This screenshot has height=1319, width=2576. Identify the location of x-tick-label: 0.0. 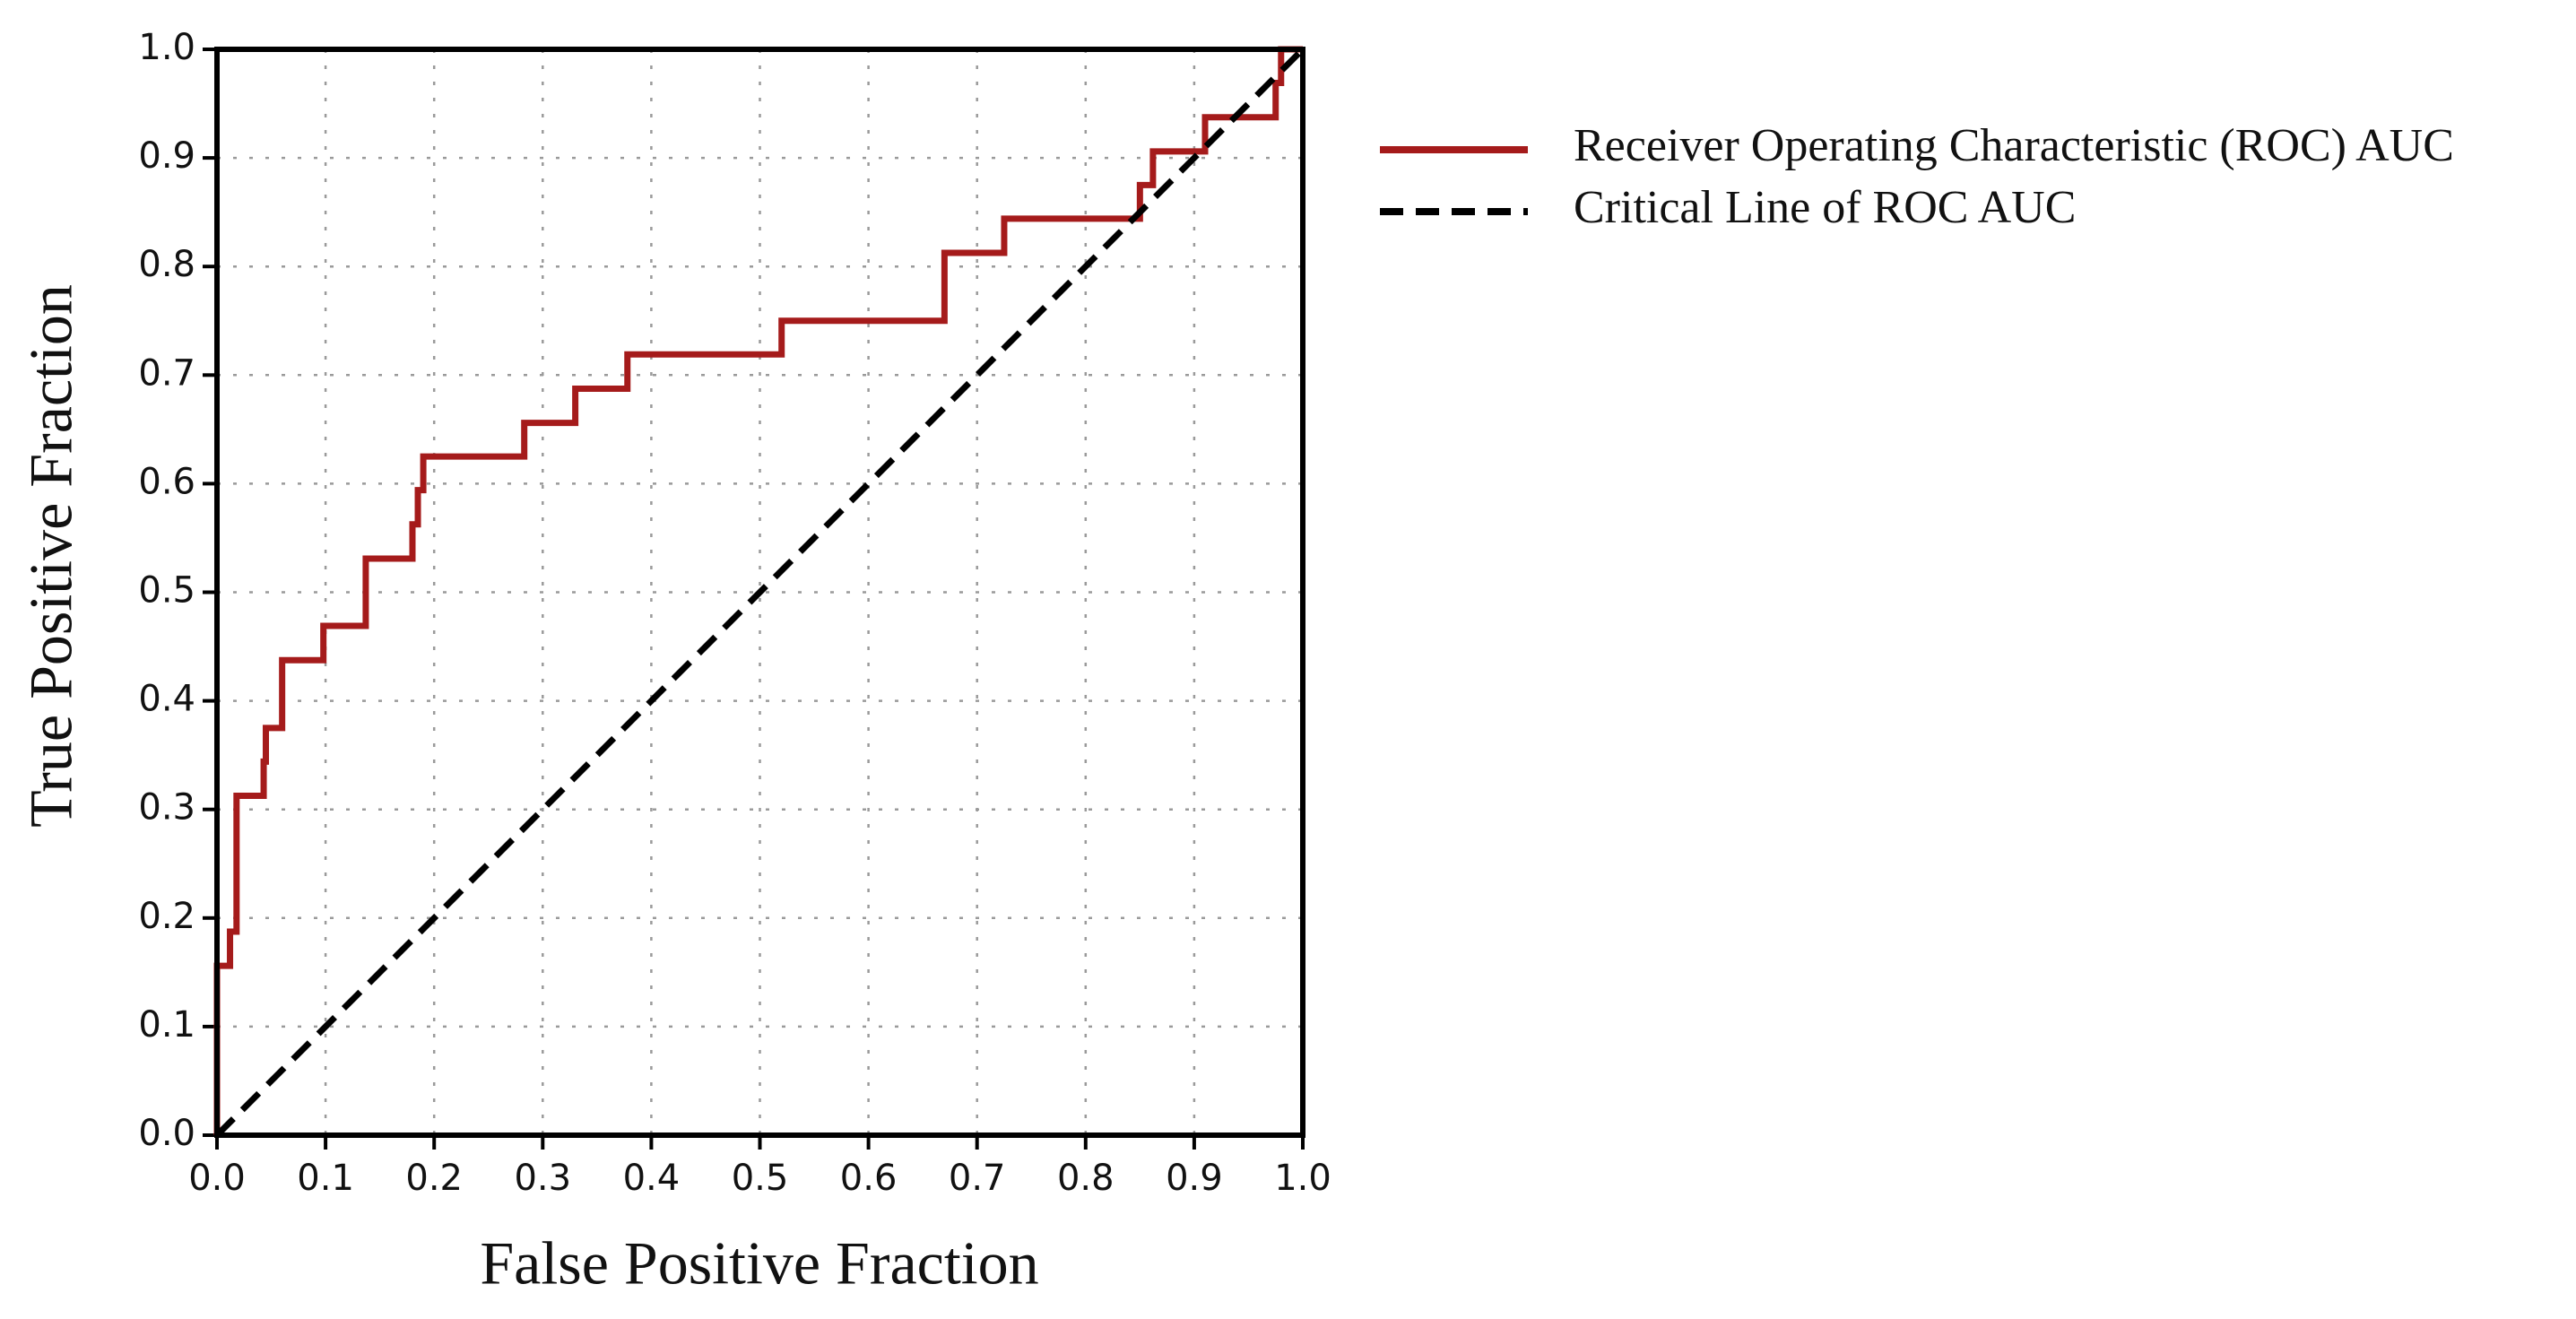
(217, 1178).